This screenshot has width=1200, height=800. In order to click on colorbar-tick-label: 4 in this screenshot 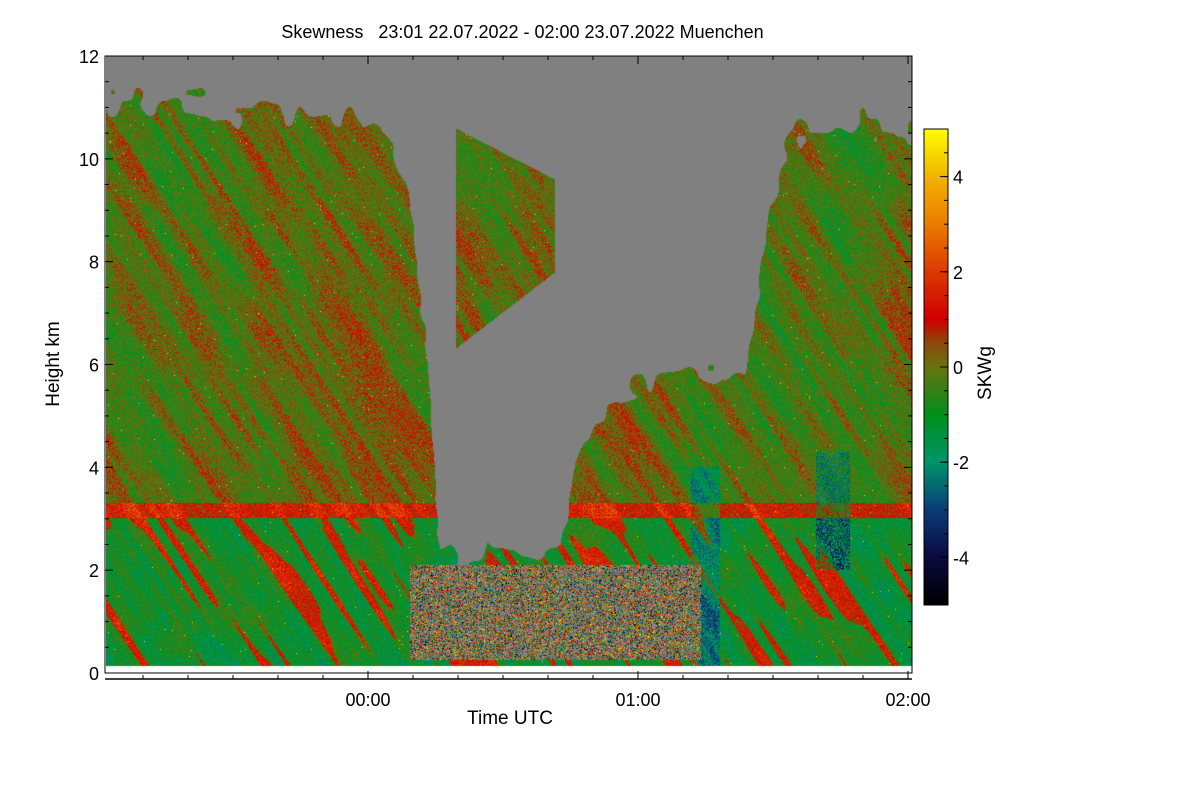, I will do `click(958, 178)`.